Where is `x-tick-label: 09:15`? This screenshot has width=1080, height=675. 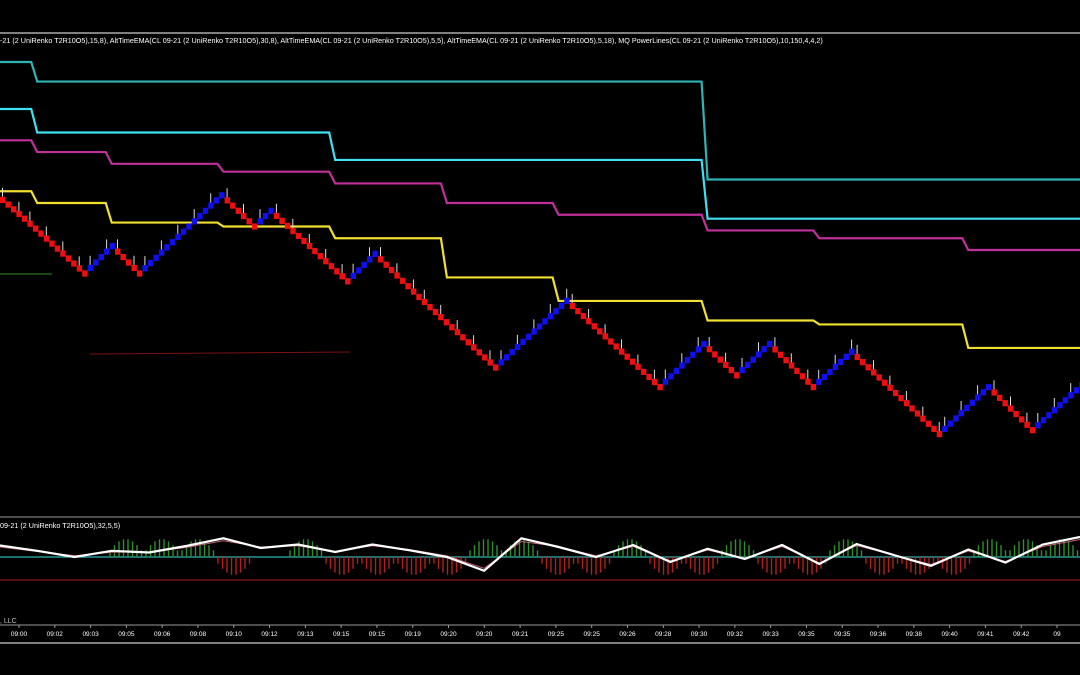 x-tick-label: 09:15 is located at coordinates (377, 634).